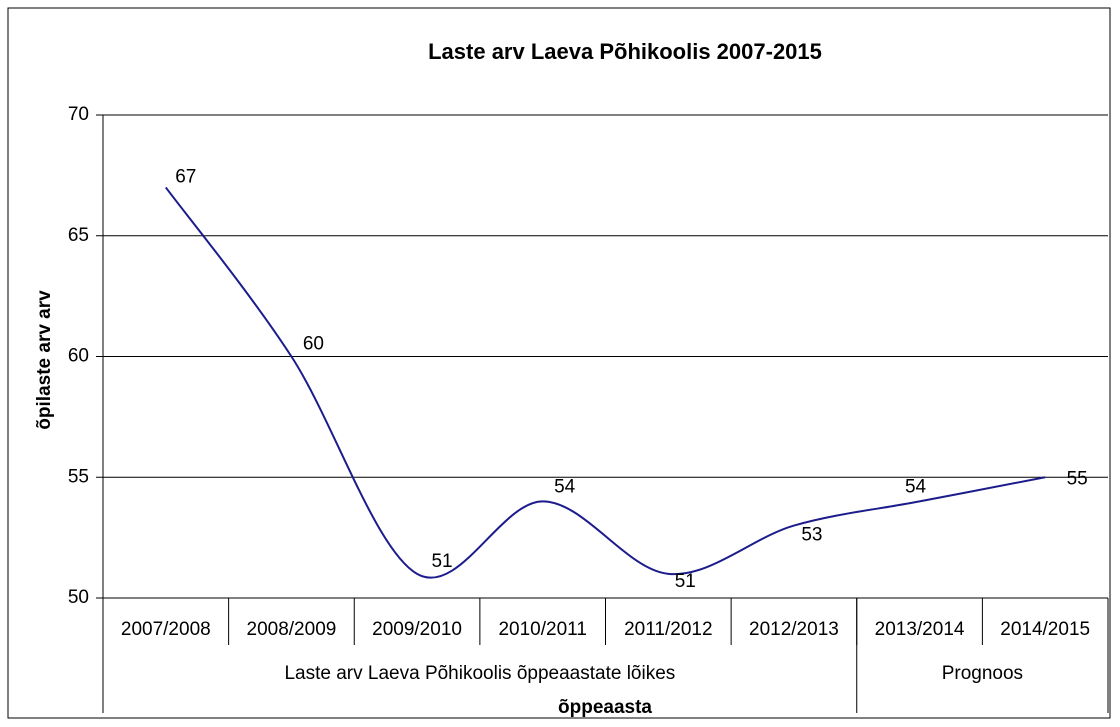 Image resolution: width=1120 pixels, height=727 pixels. I want to click on data-label: 53, so click(811, 535).